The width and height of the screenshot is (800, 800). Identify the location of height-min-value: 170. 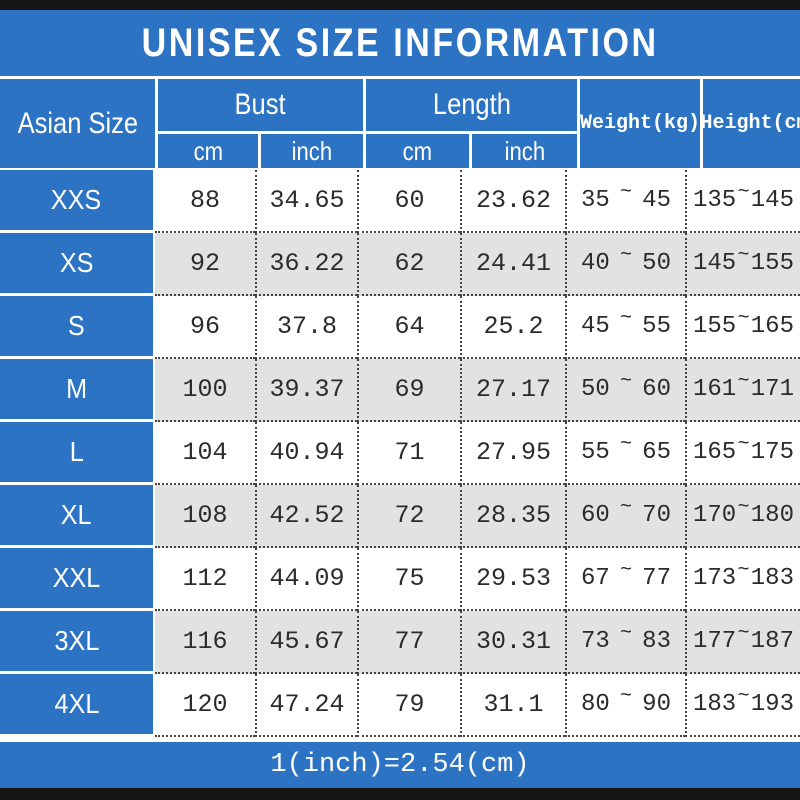
(715, 515).